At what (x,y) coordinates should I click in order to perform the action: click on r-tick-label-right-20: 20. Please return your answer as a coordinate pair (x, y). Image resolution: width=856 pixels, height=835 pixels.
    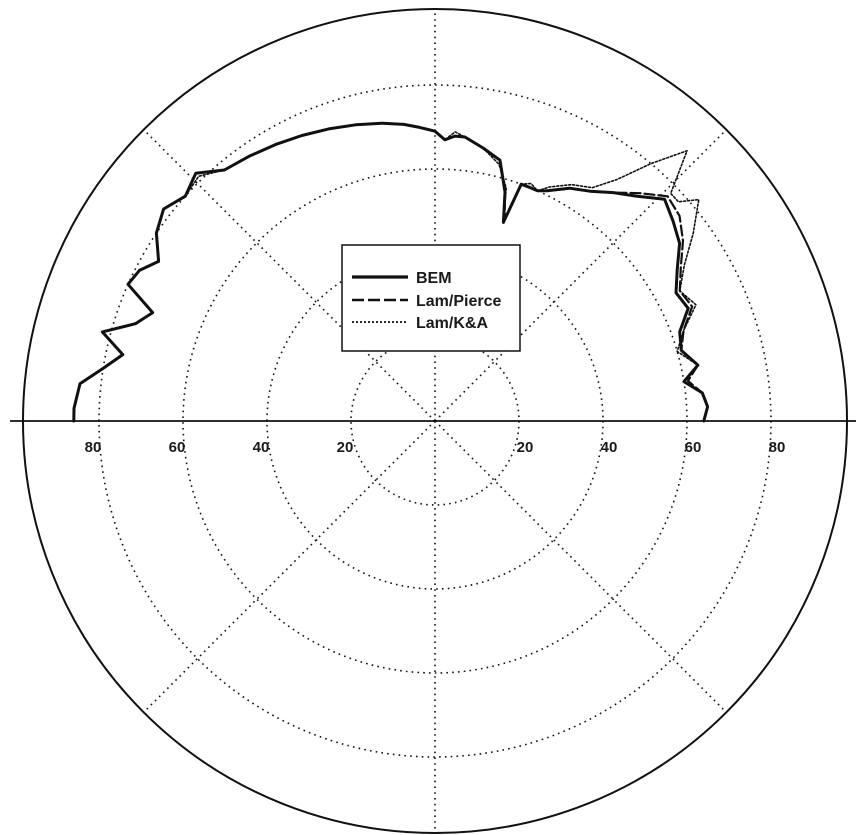
    Looking at the image, I should click on (525, 447).